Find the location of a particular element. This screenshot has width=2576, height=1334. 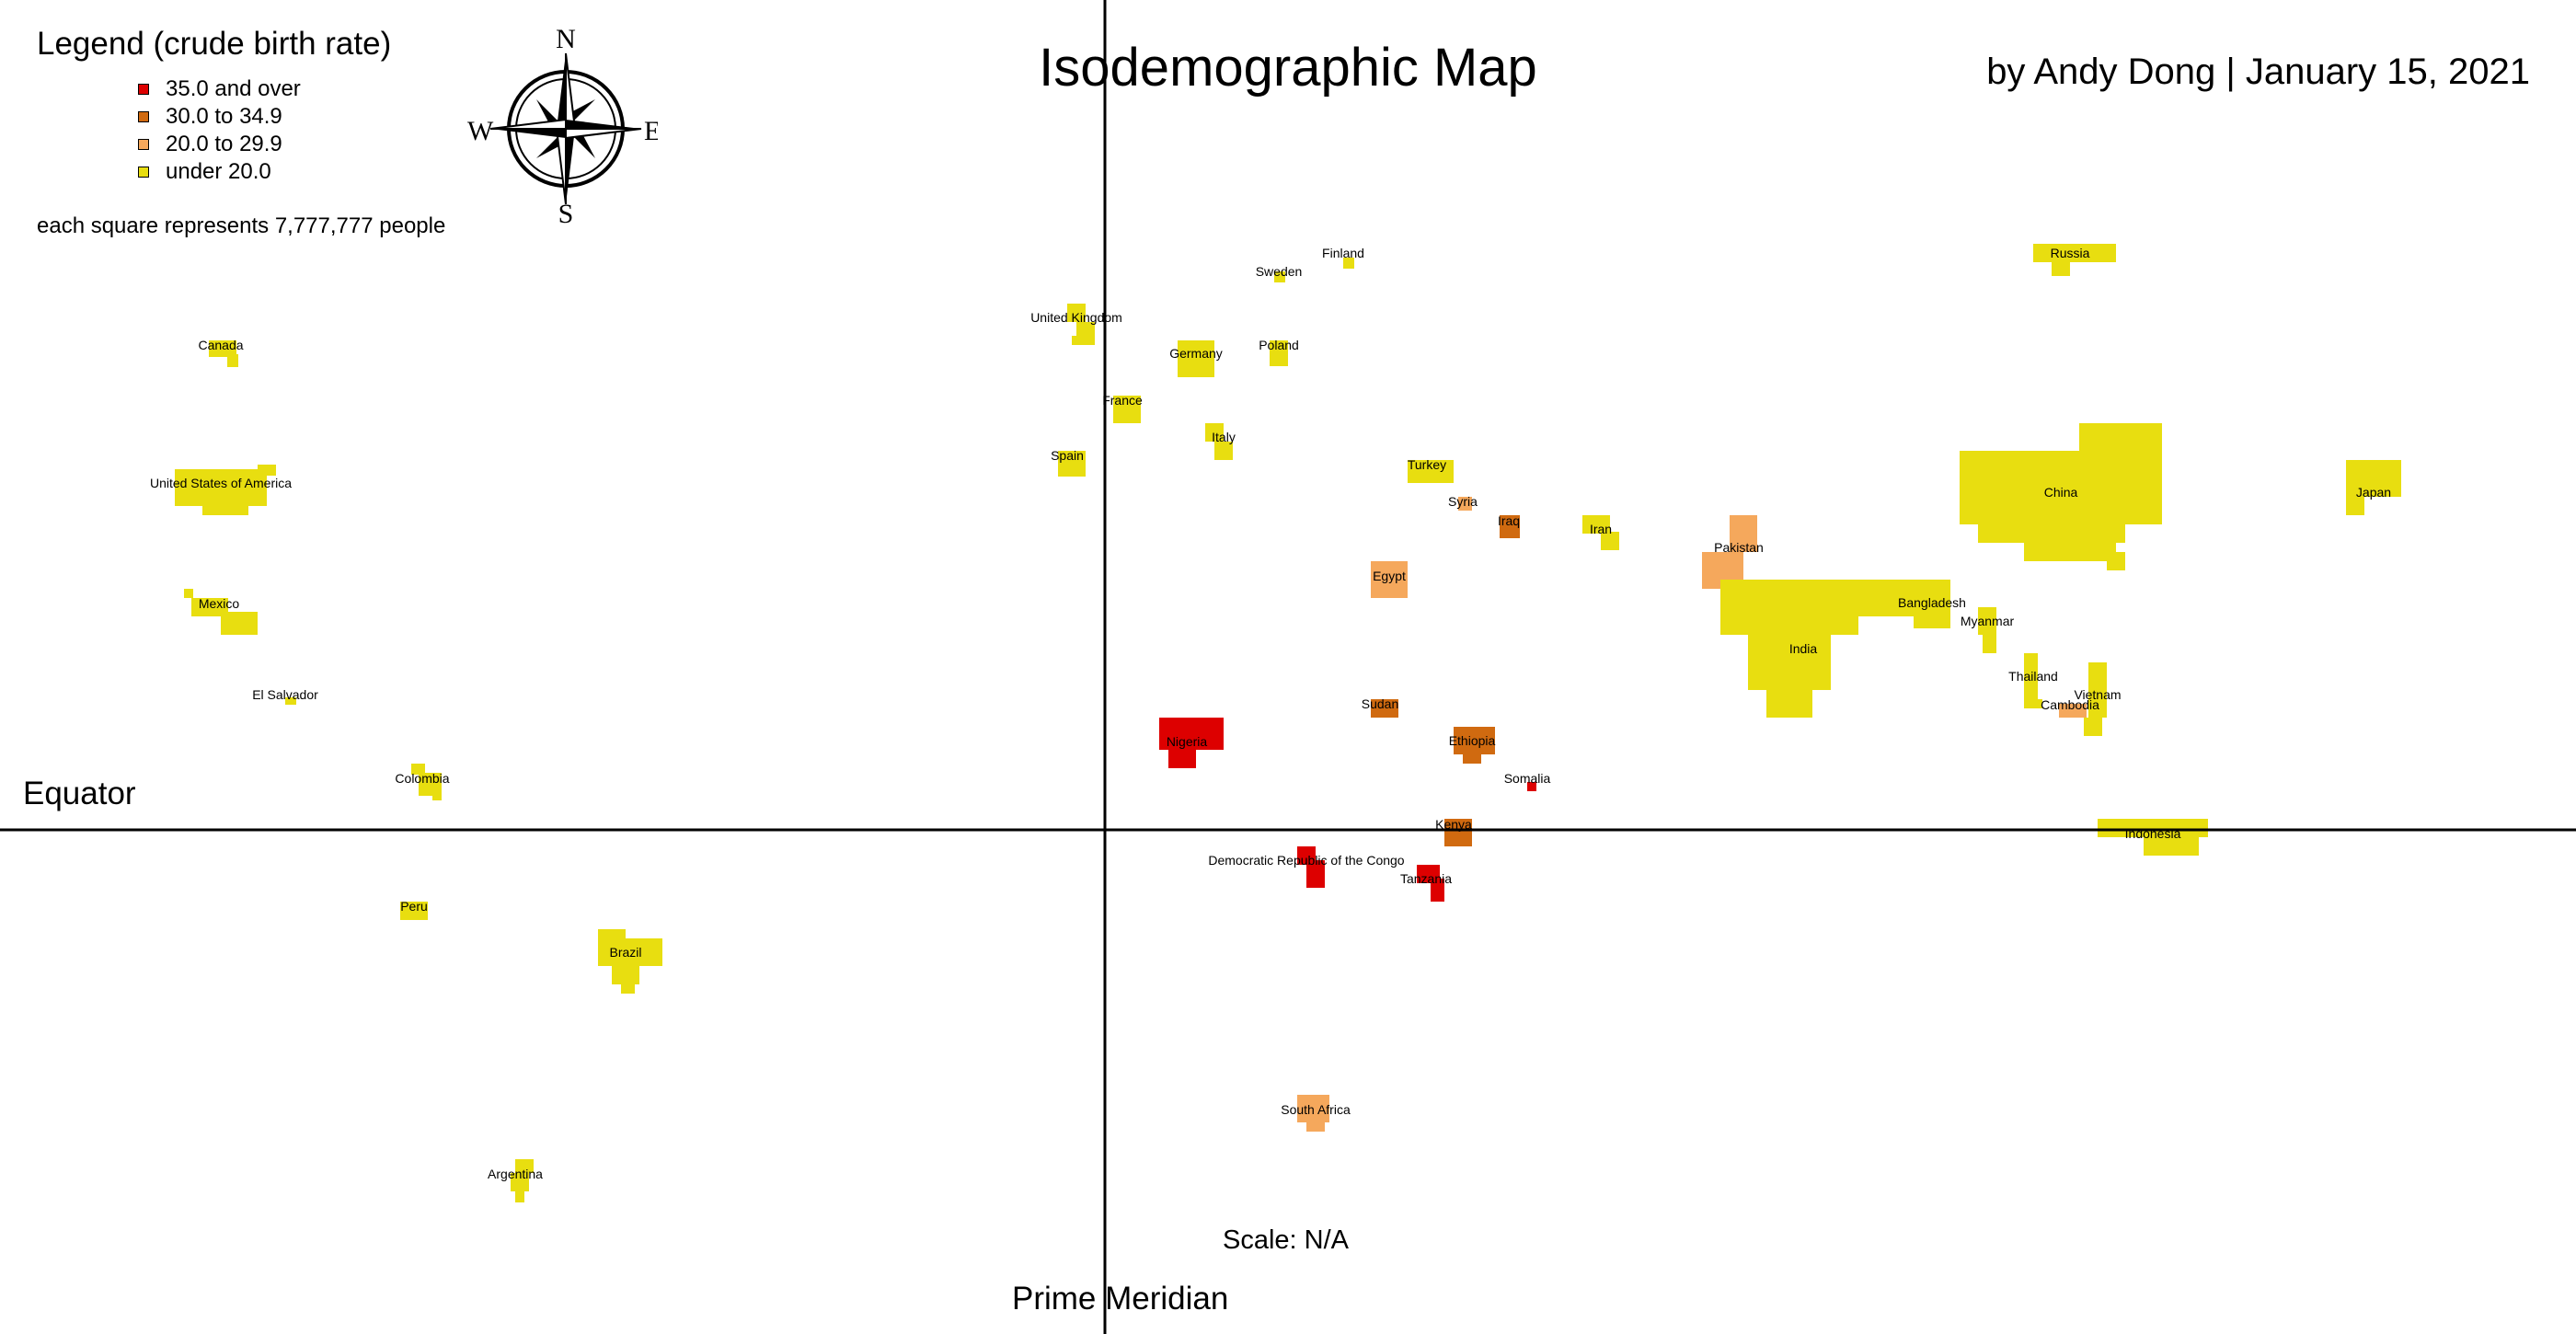

compass-east-label: E is located at coordinates (651, 131).